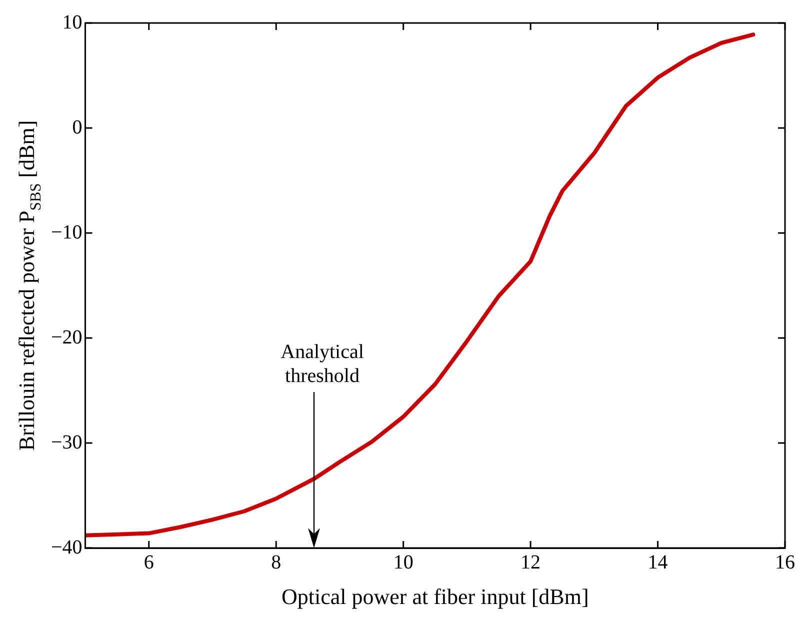 This screenshot has height=620, width=809. Describe the element at coordinates (72, 22) in the screenshot. I see `y-tick-label: 10` at that location.